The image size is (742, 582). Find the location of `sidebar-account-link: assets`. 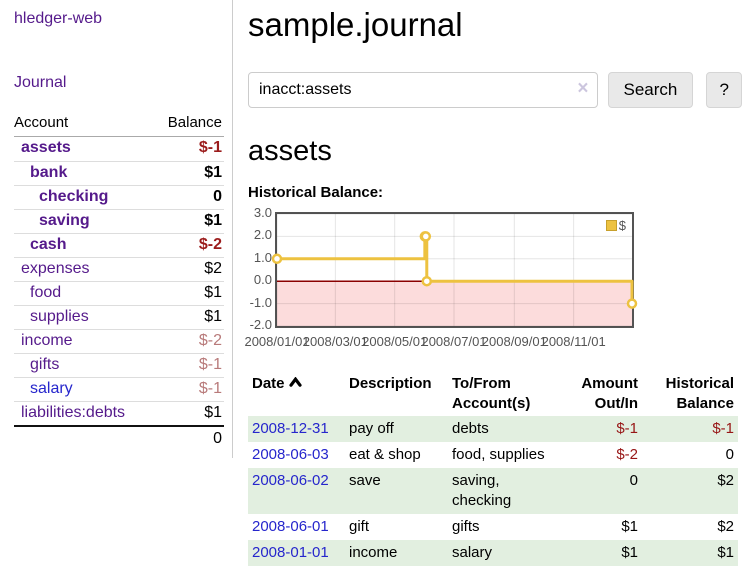

sidebar-account-link: assets is located at coordinates (46, 147).